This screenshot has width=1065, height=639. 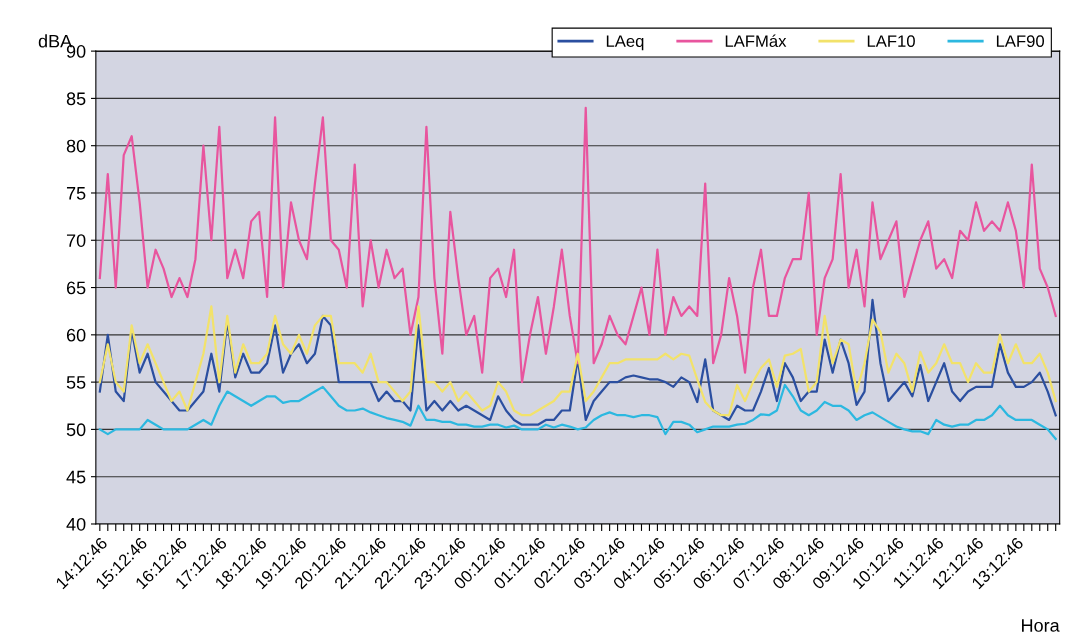 What do you see at coordinates (1020, 41) in the screenshot?
I see `legend-label: LAF90` at bounding box center [1020, 41].